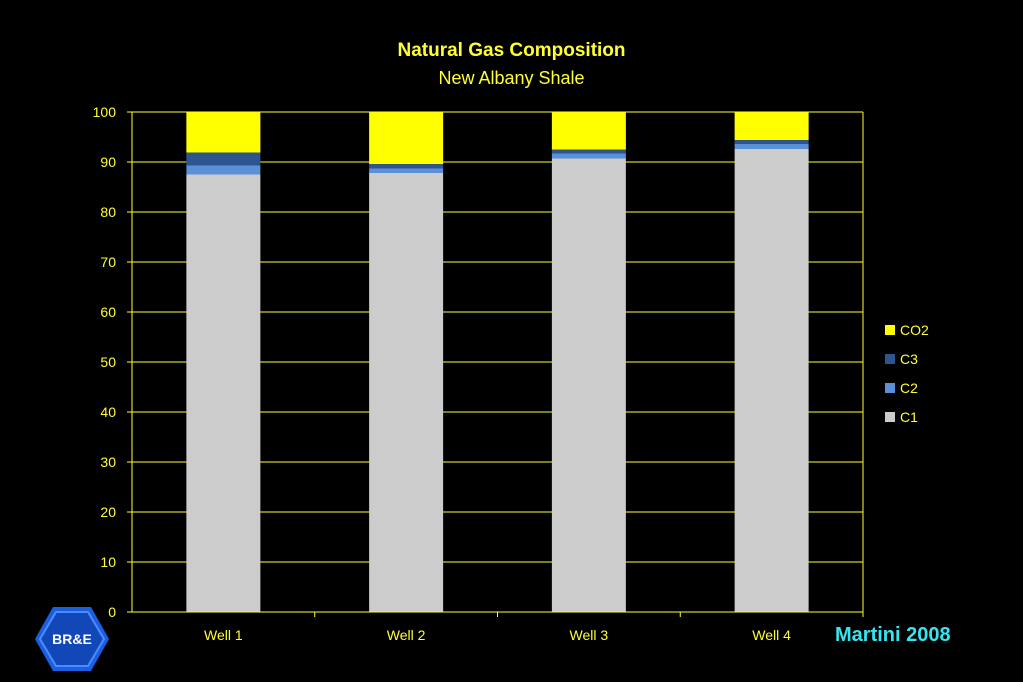  What do you see at coordinates (890, 388) in the screenshot?
I see `legend-swatch-c2` at bounding box center [890, 388].